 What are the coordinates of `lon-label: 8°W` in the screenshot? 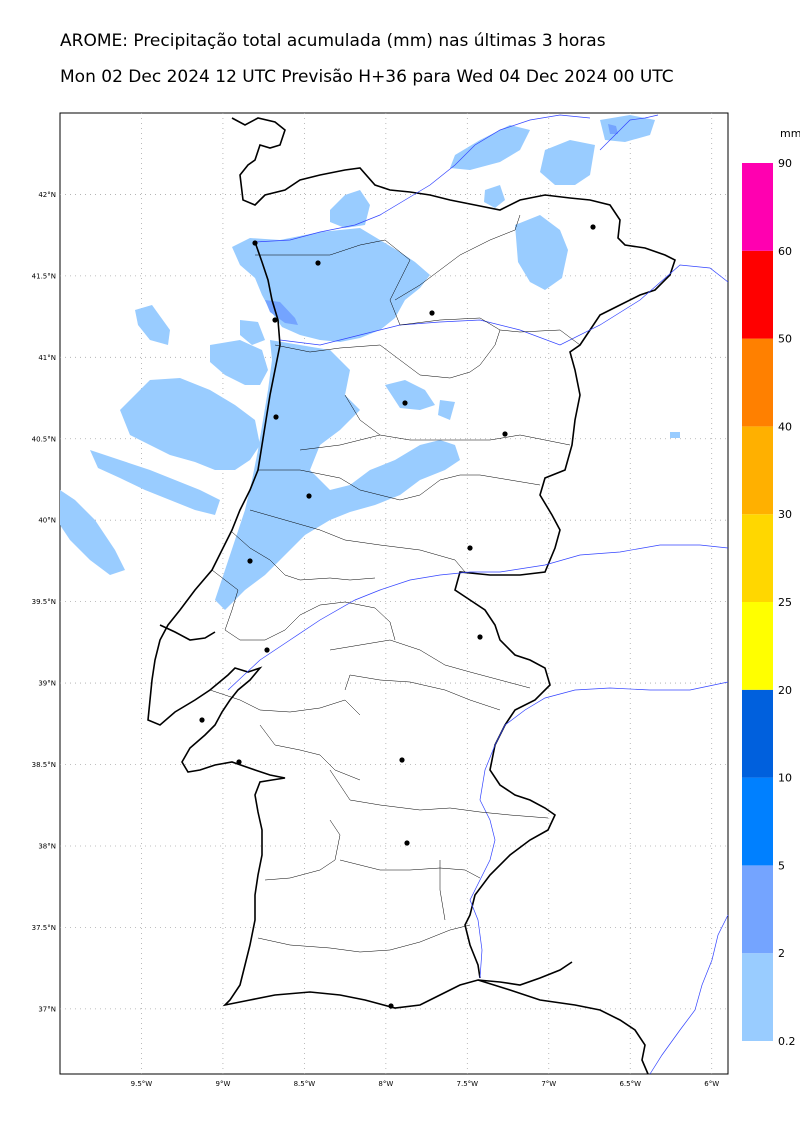 It's located at (385, 1084).